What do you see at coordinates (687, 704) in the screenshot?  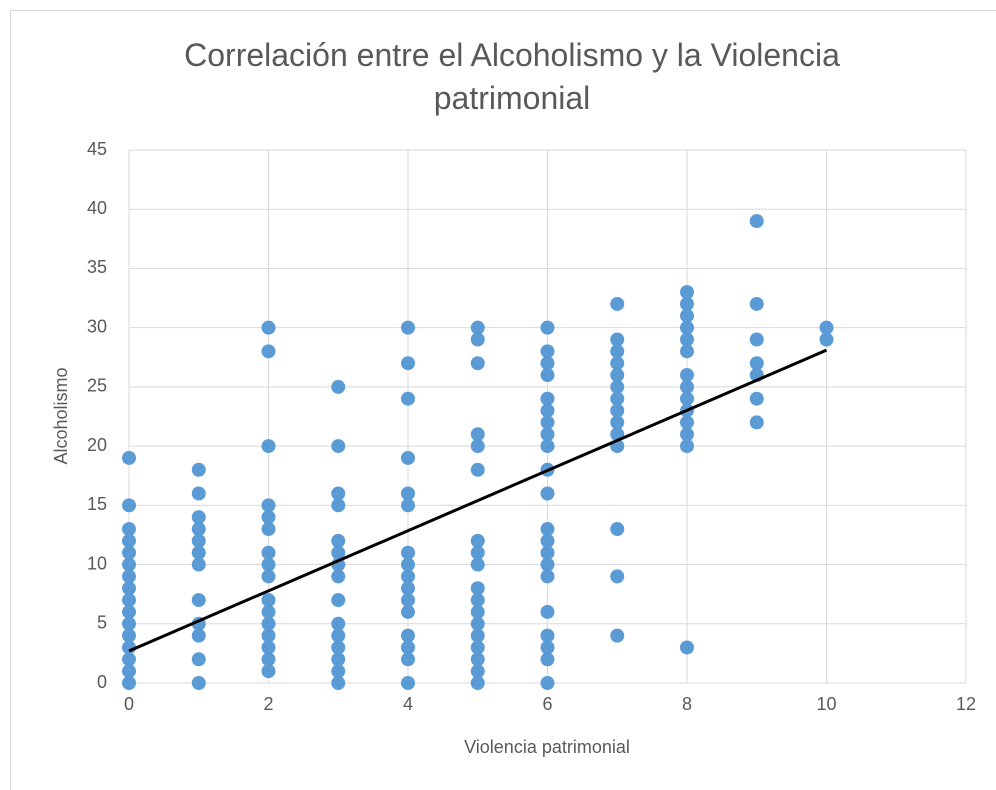 I see `x-tick-label: 8` at bounding box center [687, 704].